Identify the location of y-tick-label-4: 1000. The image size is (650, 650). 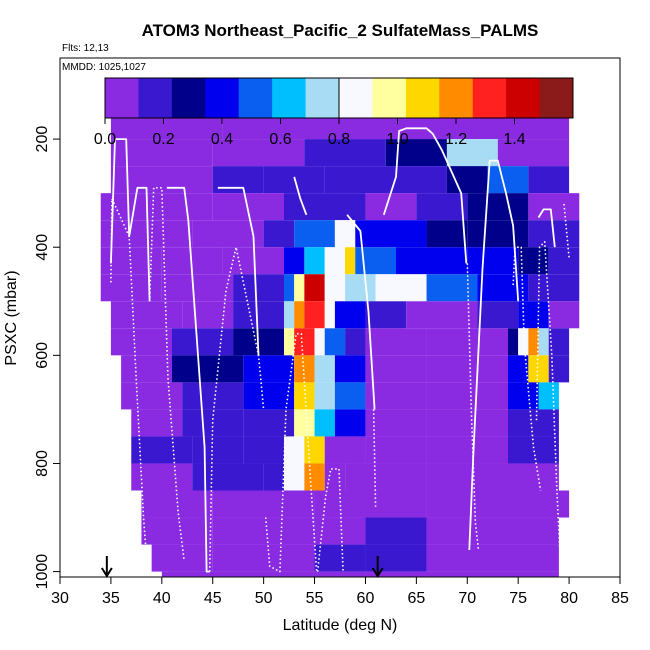
(42, 572).